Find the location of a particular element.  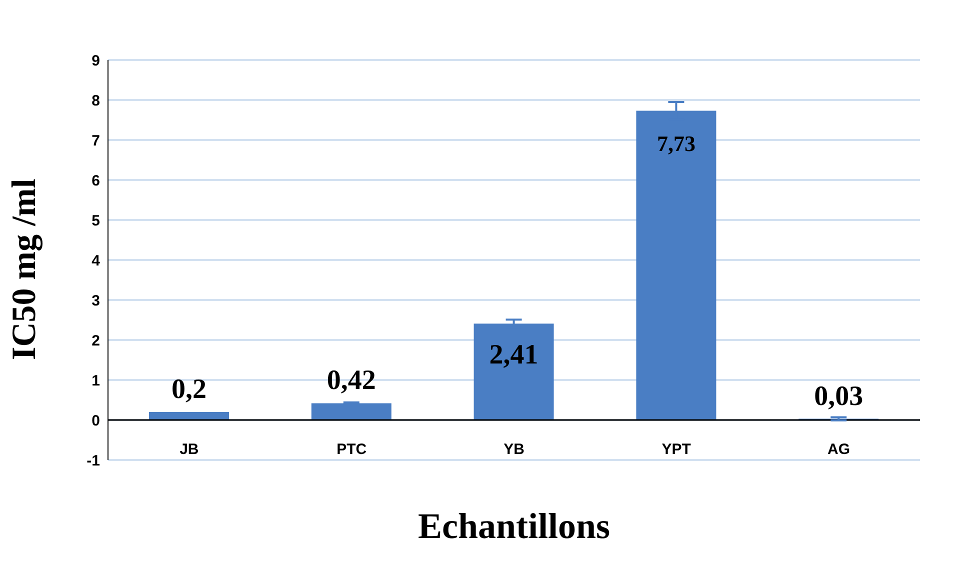

x-tick-label: JB is located at coordinates (189, 449).